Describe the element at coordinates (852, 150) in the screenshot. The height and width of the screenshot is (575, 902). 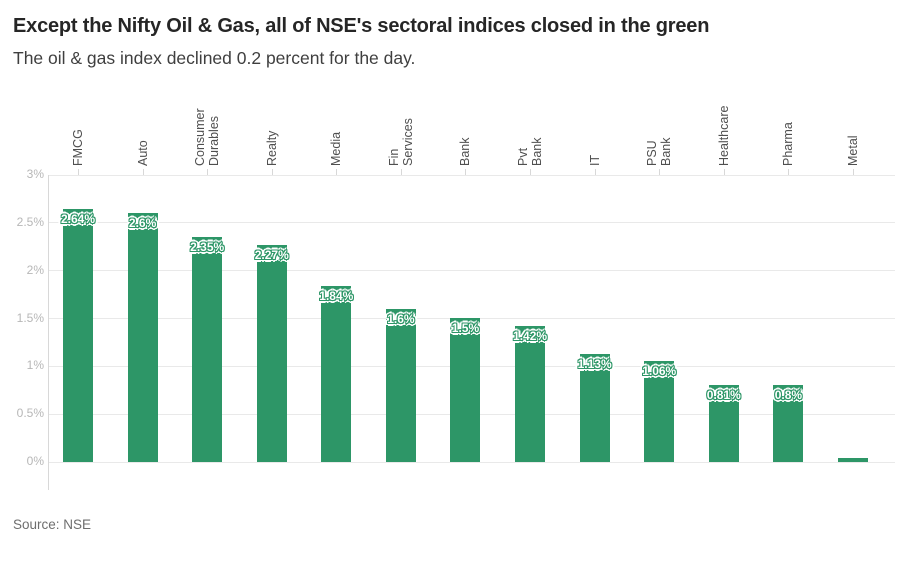
I see `category-label-text: Metal` at that location.